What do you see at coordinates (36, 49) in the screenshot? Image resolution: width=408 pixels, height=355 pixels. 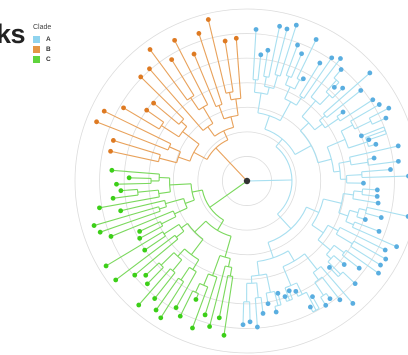 I see `legend-swatch-b` at bounding box center [36, 49].